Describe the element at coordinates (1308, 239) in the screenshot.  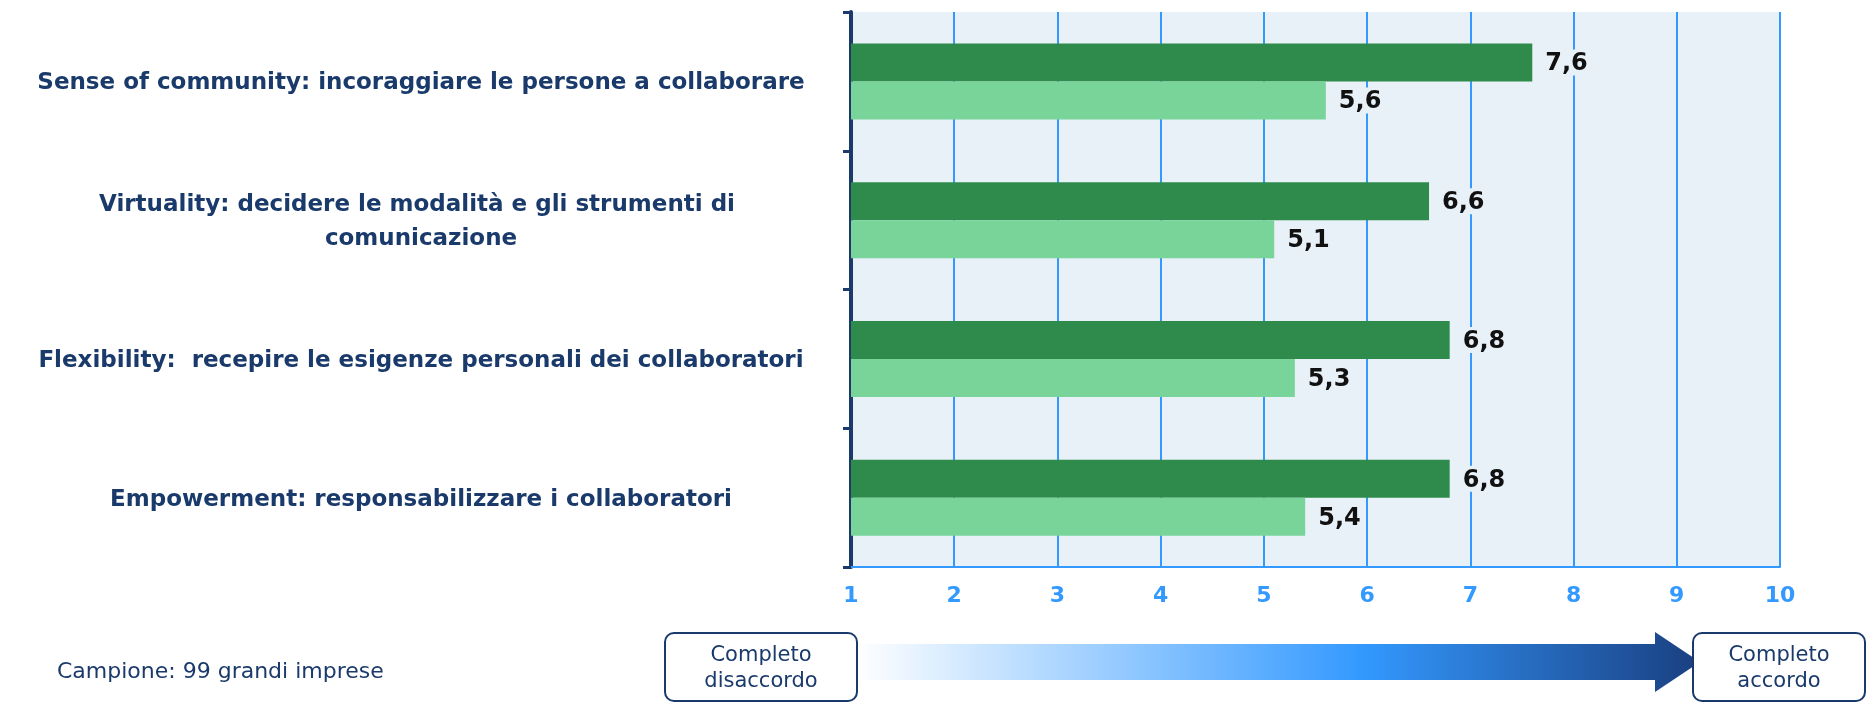
I see `data-label: 5,1` at that location.